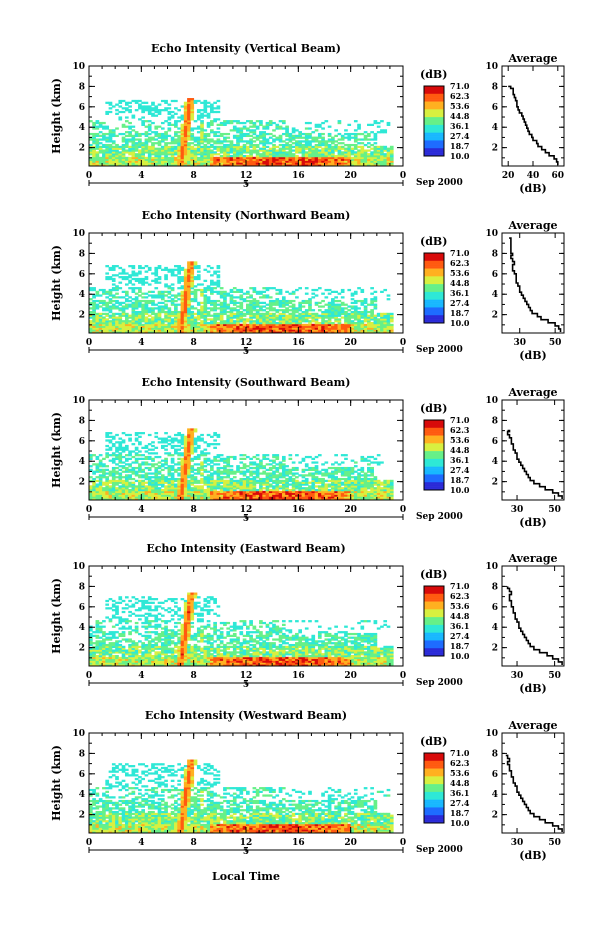  What do you see at coordinates (508, 176) in the screenshot?
I see `average-x-tick-label: 20` at bounding box center [508, 176].